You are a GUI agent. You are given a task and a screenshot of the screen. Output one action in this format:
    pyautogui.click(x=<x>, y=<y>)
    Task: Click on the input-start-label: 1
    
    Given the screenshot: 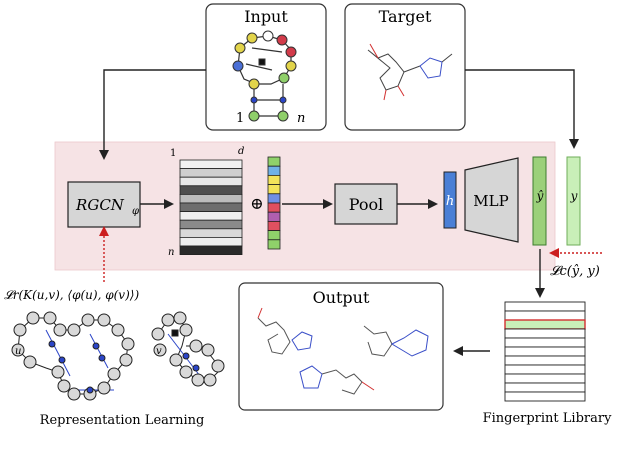 What is the action you would take?
    pyautogui.click(x=240, y=118)
    